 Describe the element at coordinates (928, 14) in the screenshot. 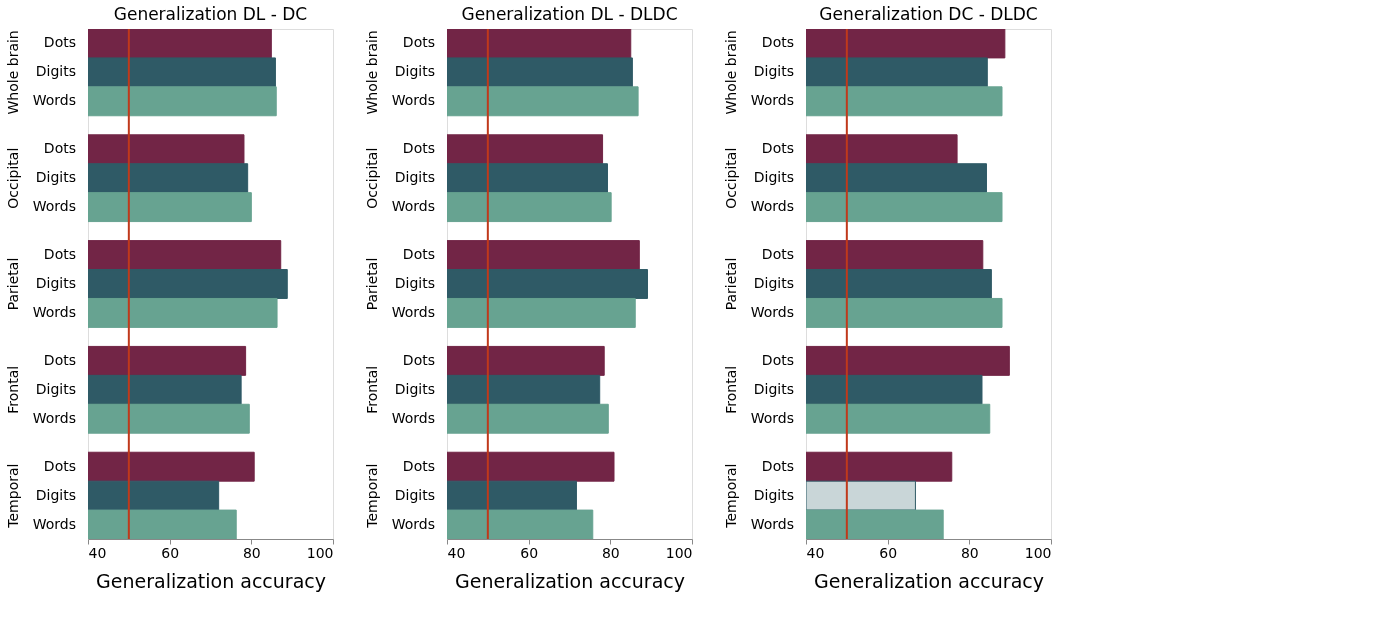

I see `chart-title: Generalization DC - DLDC` at that location.